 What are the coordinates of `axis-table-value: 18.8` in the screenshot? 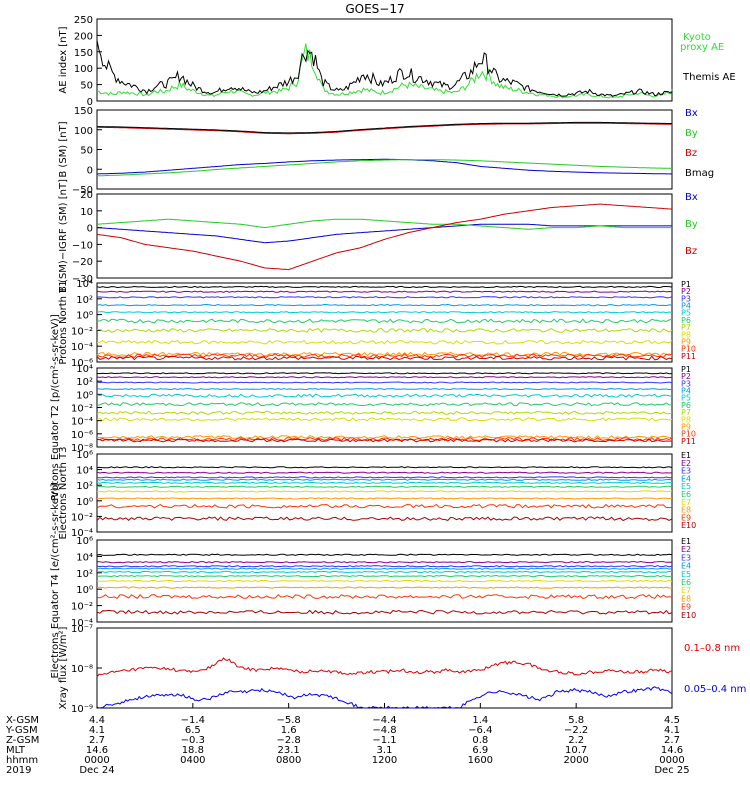 It's located at (193, 750).